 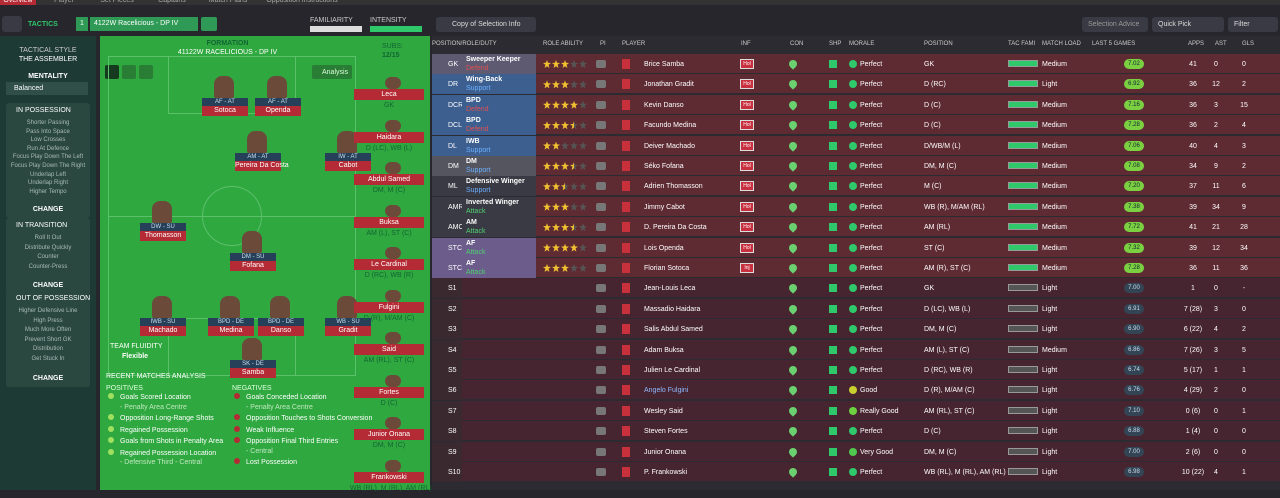 What do you see at coordinates (835, 44) in the screenshot?
I see `column-header: SHP` at bounding box center [835, 44].